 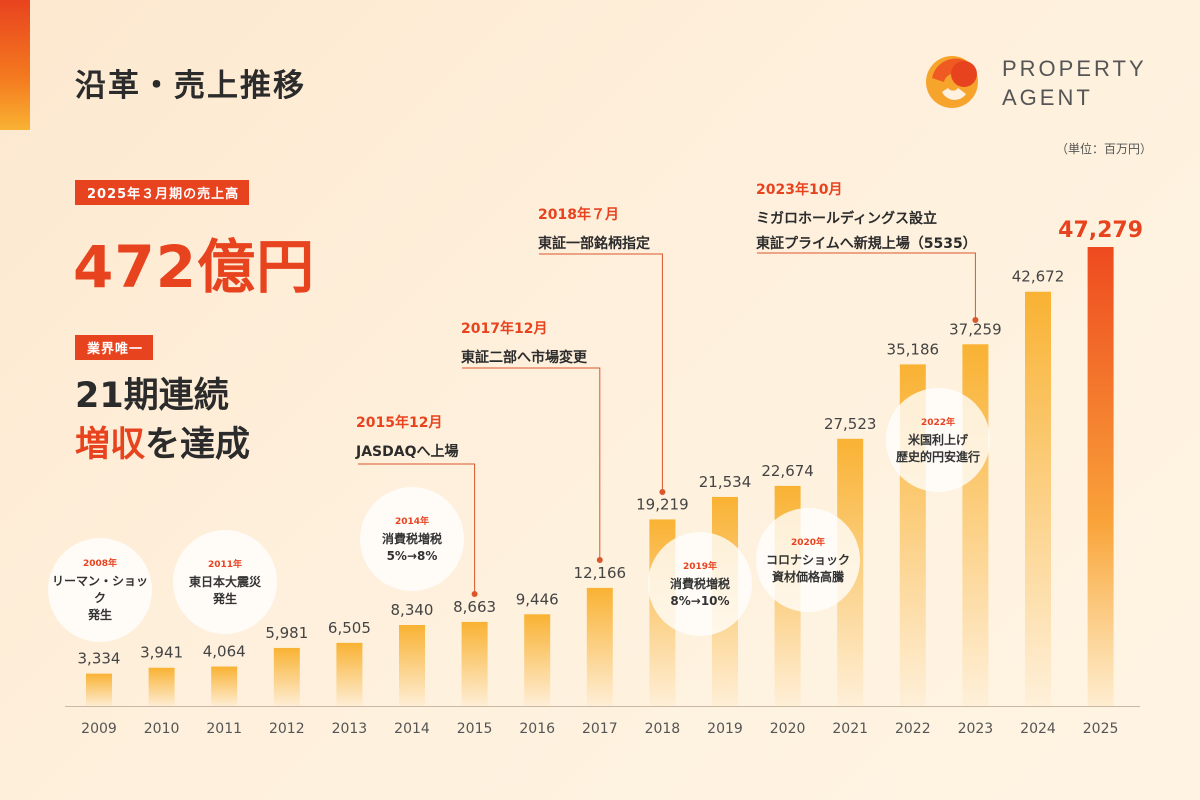 I want to click on page-title: 沿革・売上推移, so click(x=190, y=86).